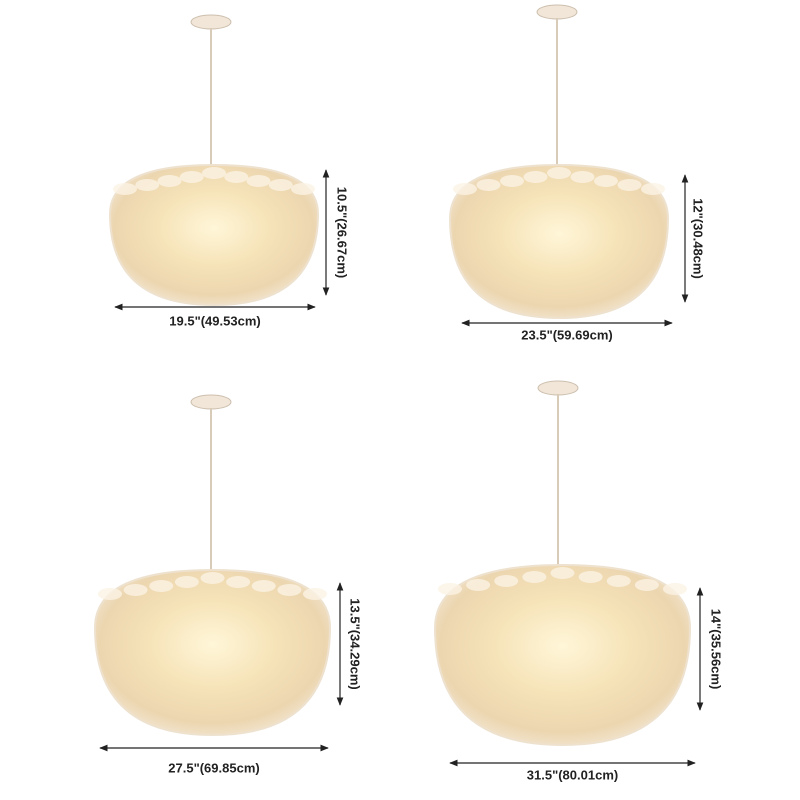  Describe the element at coordinates (355, 643) in the screenshot. I see `height-label: 13.5"(34.29cm)` at that location.